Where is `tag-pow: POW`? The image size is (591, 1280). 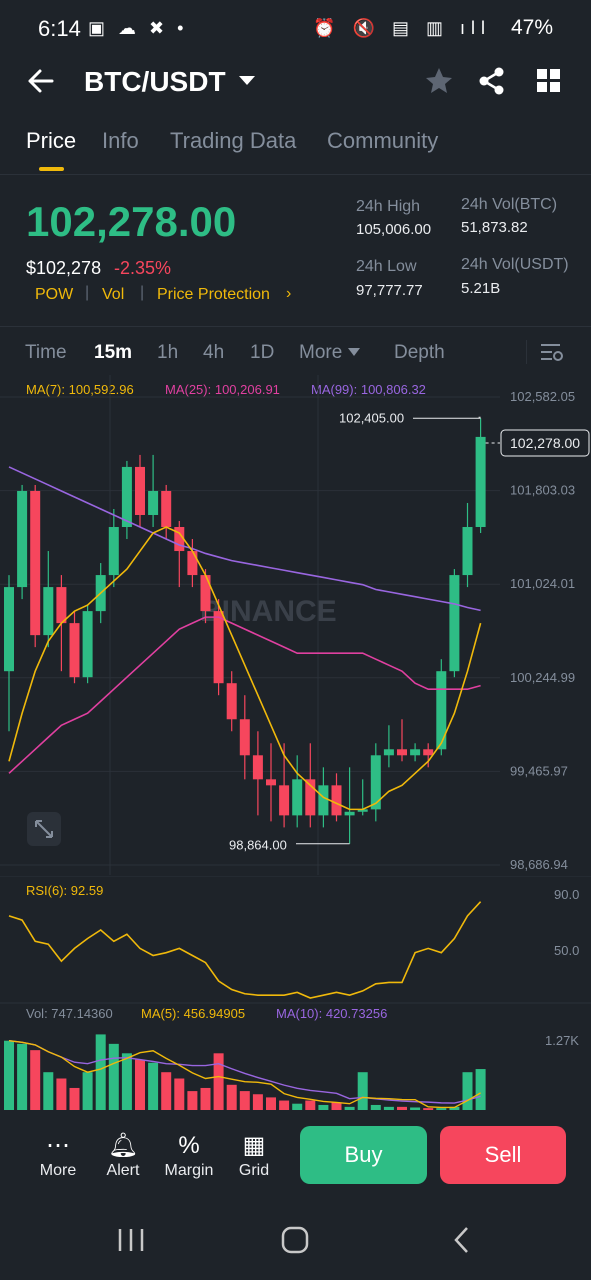
tag-pow: POW is located at coordinates (54, 294).